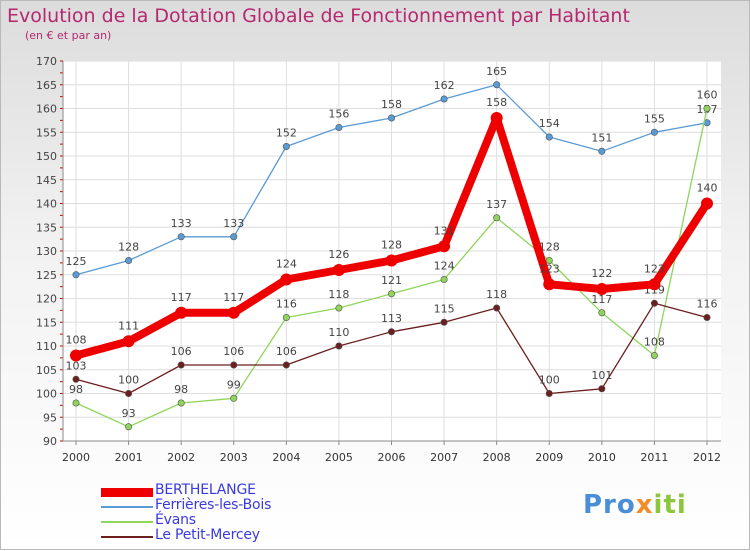  I want to click on x-tick-label: 2000, so click(76, 457).